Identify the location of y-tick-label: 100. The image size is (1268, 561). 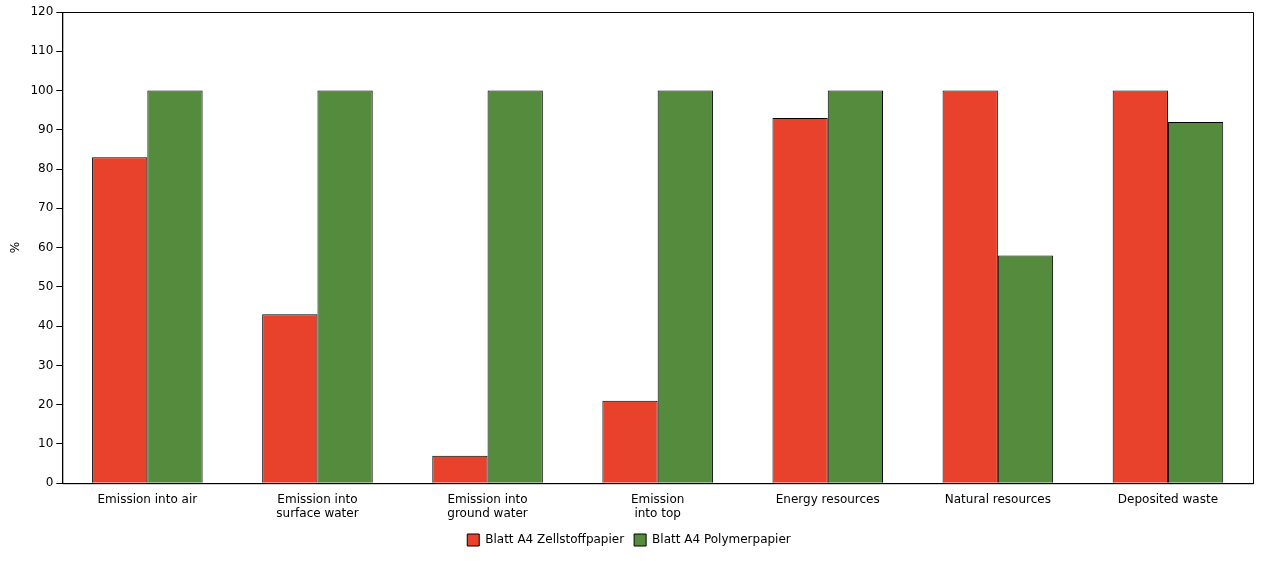
(42, 89).